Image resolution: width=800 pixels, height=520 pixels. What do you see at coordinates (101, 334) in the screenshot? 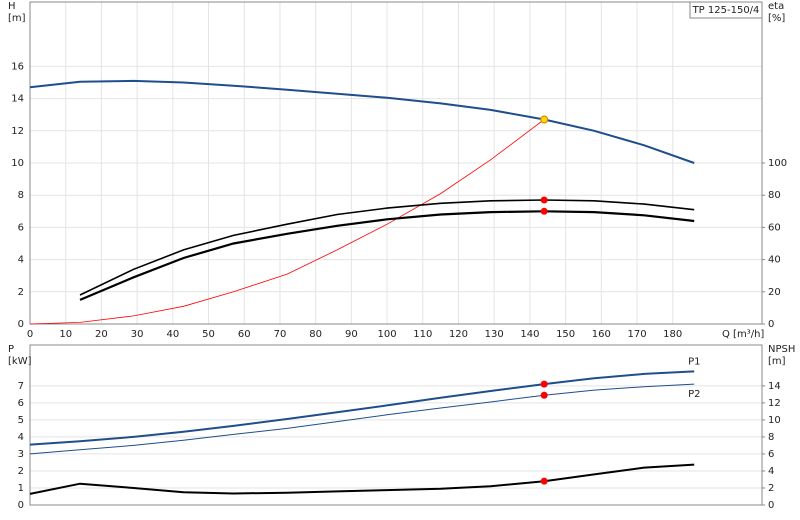
I see `x-tick-label: 20` at bounding box center [101, 334].